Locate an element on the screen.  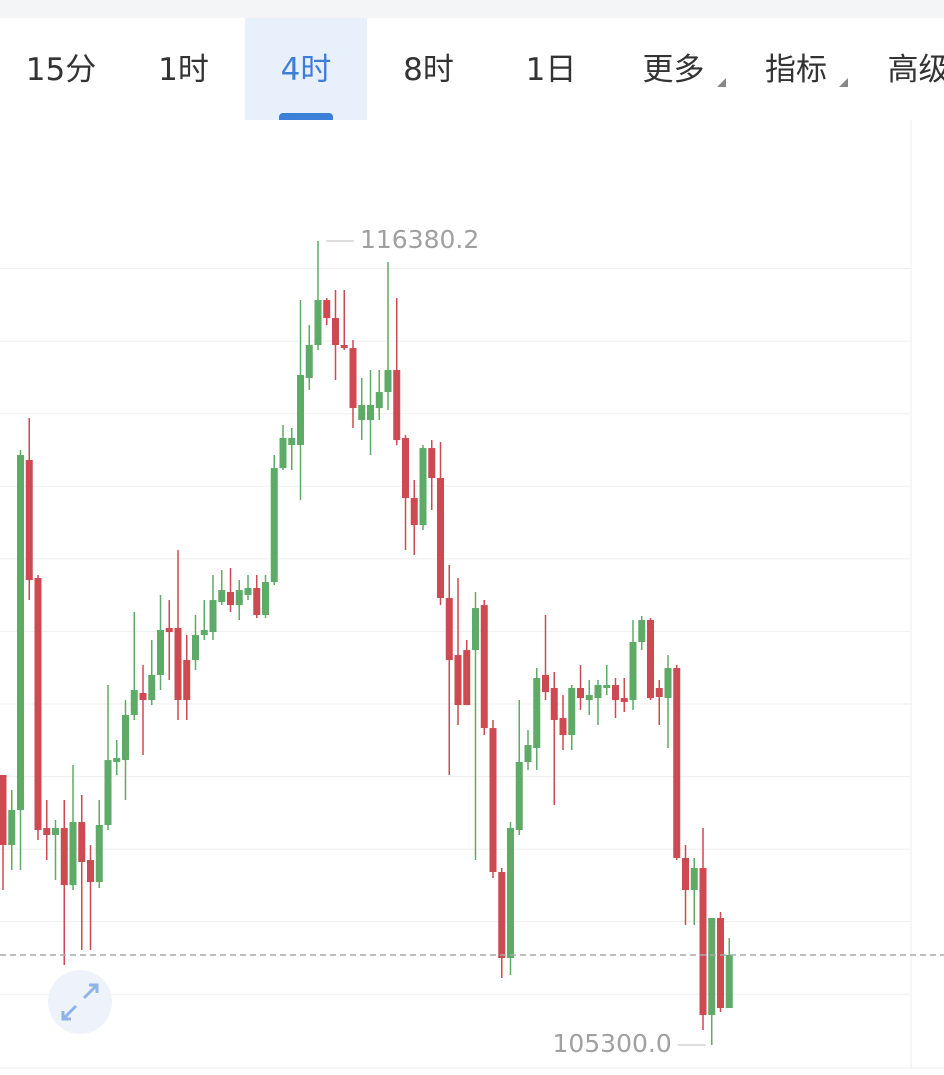
timeframe-tab: 更多 is located at coordinates (673, 70).